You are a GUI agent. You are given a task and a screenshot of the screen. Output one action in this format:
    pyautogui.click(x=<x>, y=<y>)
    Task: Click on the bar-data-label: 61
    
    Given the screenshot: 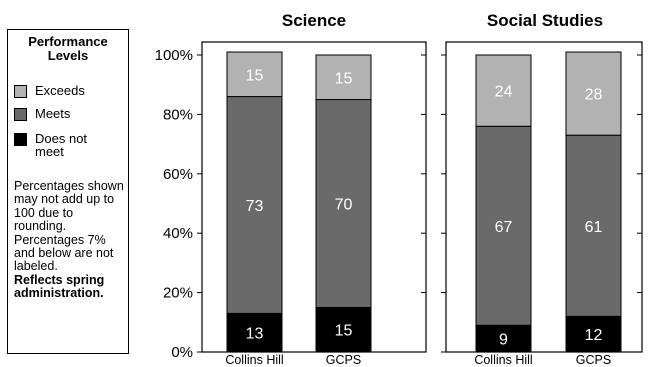 What is the action you would take?
    pyautogui.click(x=594, y=227)
    